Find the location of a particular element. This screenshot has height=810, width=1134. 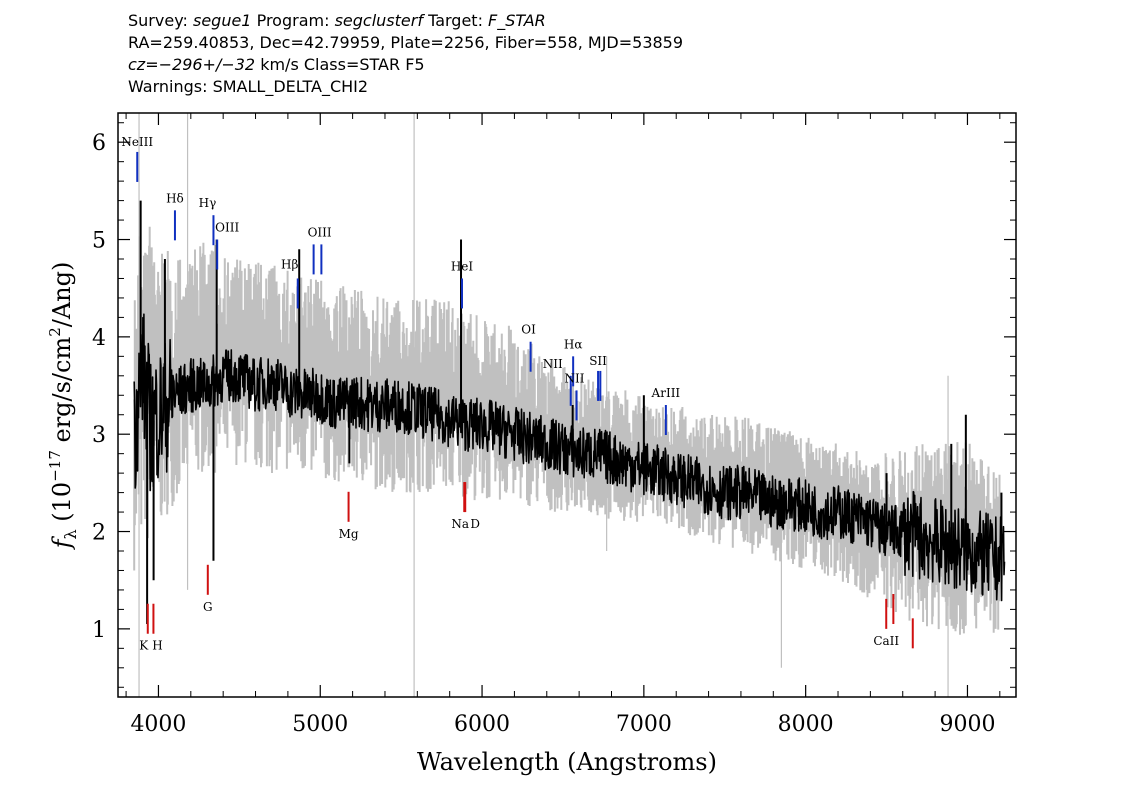

y-title-part: /Ang) is located at coordinates (62, 295).